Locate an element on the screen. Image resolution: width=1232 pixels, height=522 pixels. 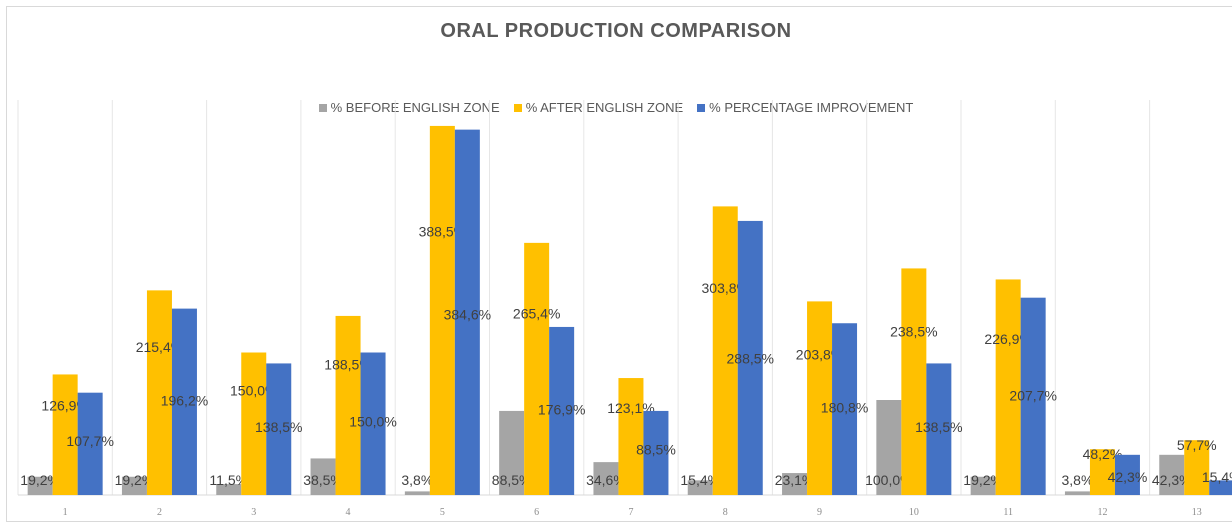
data-label-improvement-3: 138,5% is located at coordinates (278, 427).